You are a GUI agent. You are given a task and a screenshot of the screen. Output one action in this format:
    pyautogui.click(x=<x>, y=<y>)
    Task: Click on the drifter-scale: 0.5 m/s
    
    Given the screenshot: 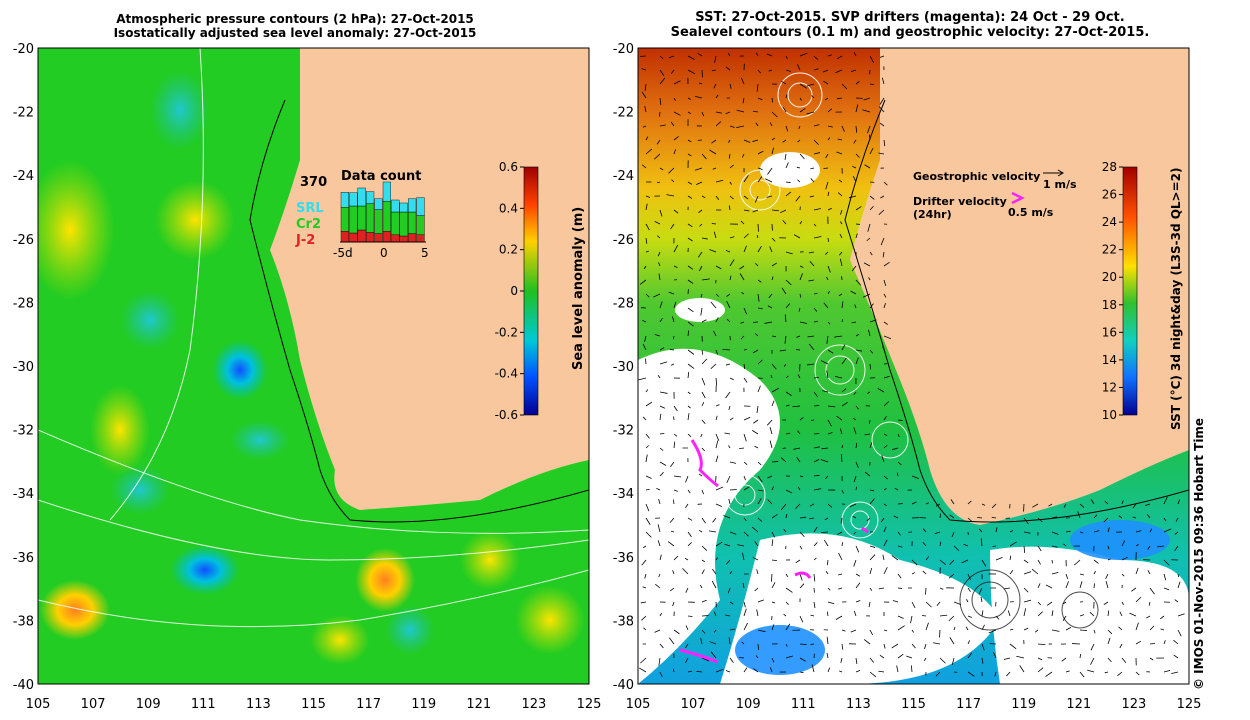 What is the action you would take?
    pyautogui.click(x=1031, y=212)
    